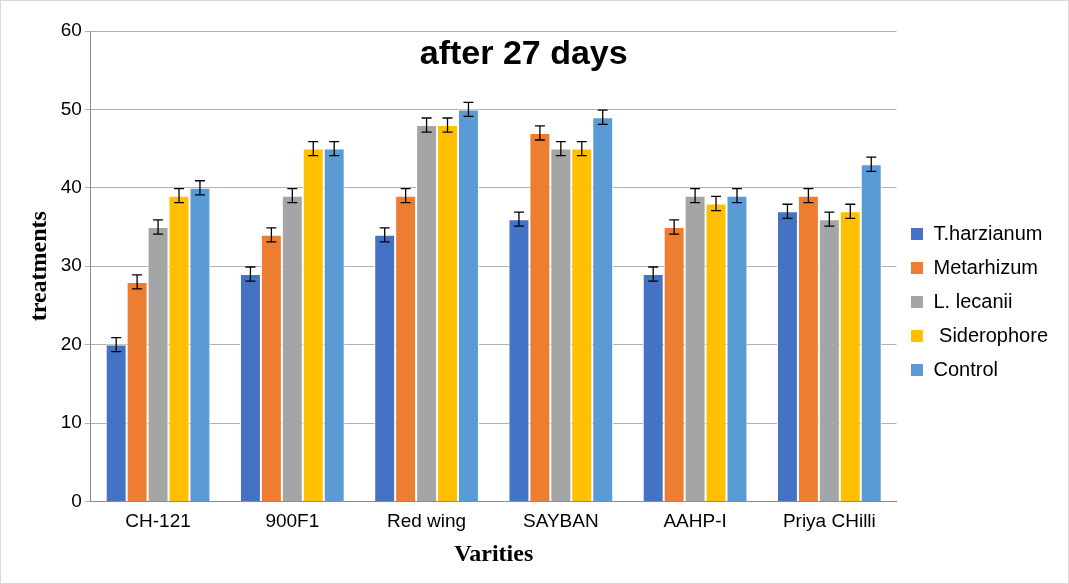 The width and height of the screenshot is (1069, 584). Describe the element at coordinates (71, 187) in the screenshot. I see `y-tick-label: 40` at that location.